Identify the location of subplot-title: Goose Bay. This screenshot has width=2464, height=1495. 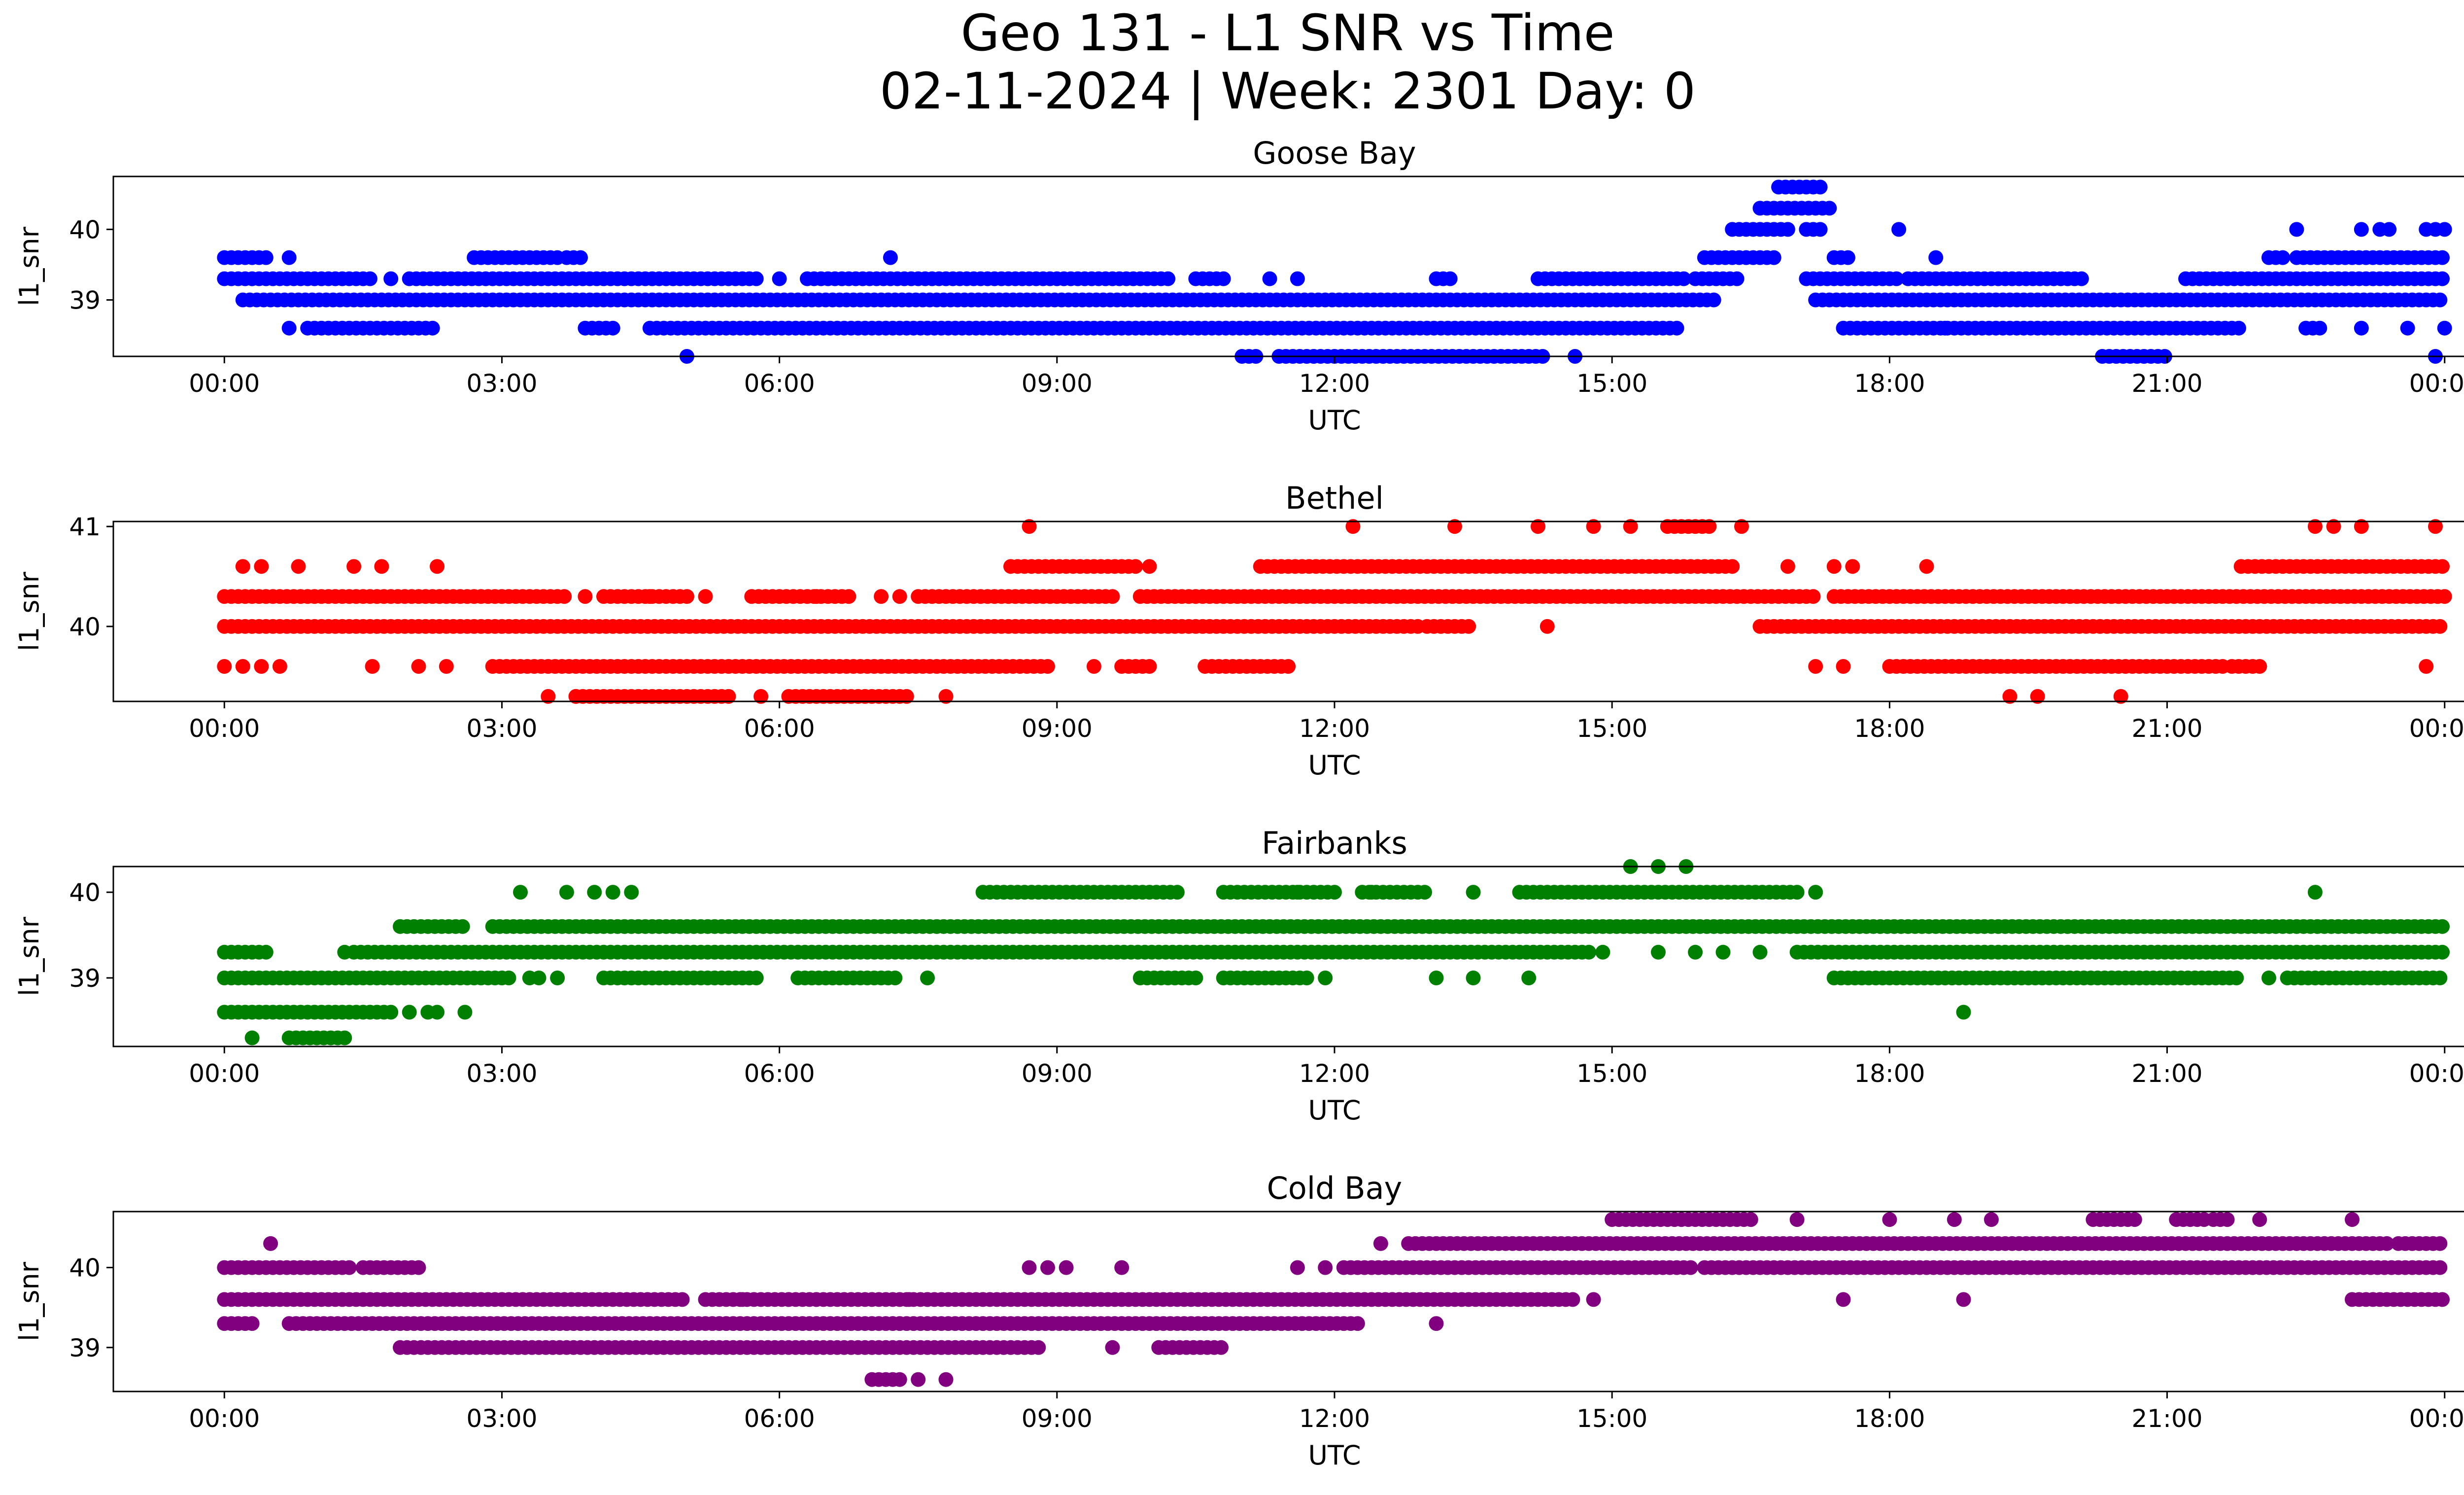
(1334, 153).